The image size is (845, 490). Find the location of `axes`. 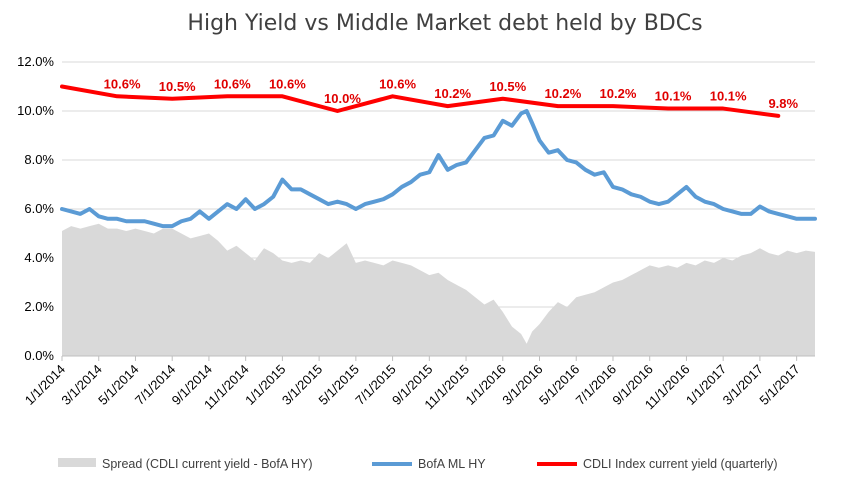

axes is located at coordinates (438, 358).